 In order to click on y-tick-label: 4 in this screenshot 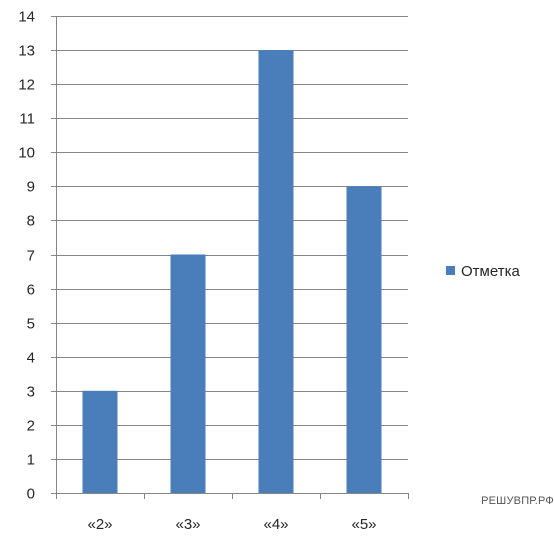, I will do `click(31, 358)`.